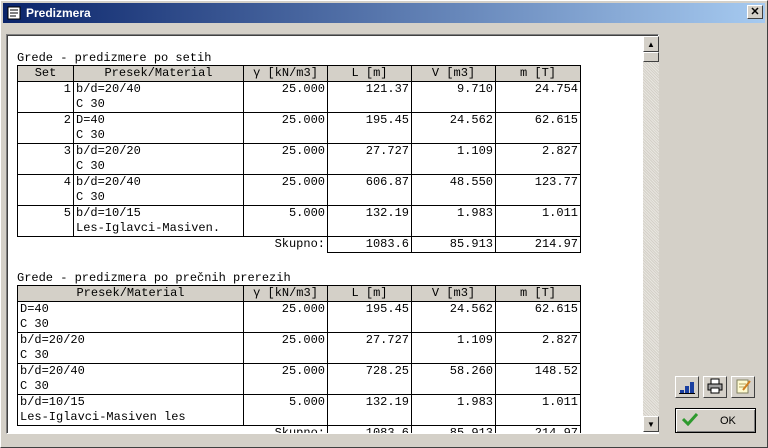  Describe the element at coordinates (538, 410) in the screenshot. I see `cell-m: 1.011` at that location.